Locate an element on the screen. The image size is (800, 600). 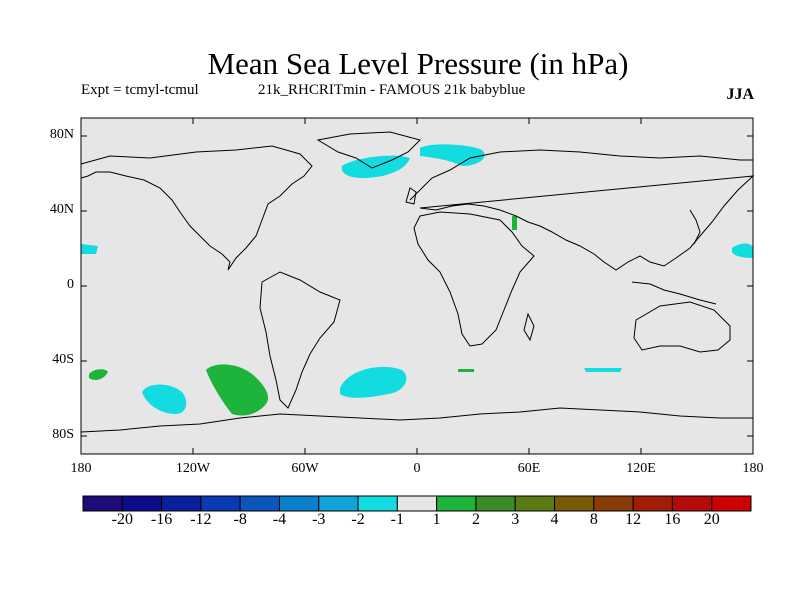
lat-label-40s: 40S is located at coordinates (63, 359).